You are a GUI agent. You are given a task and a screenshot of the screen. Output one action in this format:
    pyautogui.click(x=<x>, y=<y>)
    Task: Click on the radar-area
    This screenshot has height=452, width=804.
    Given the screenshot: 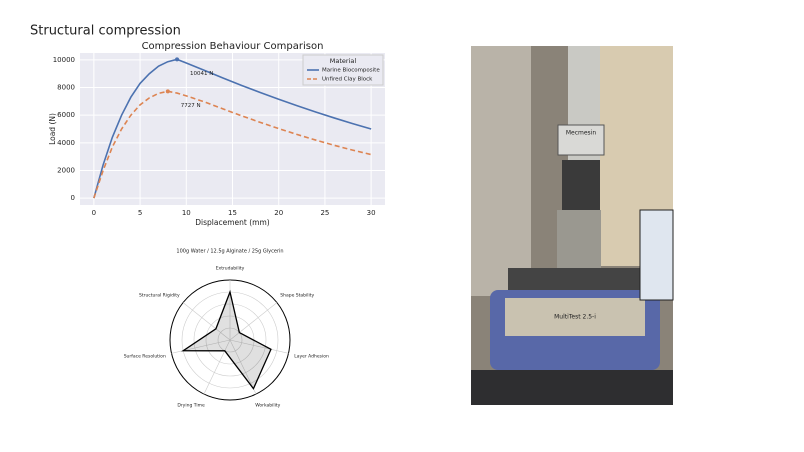 What is the action you would take?
    pyautogui.click(x=226, y=339)
    